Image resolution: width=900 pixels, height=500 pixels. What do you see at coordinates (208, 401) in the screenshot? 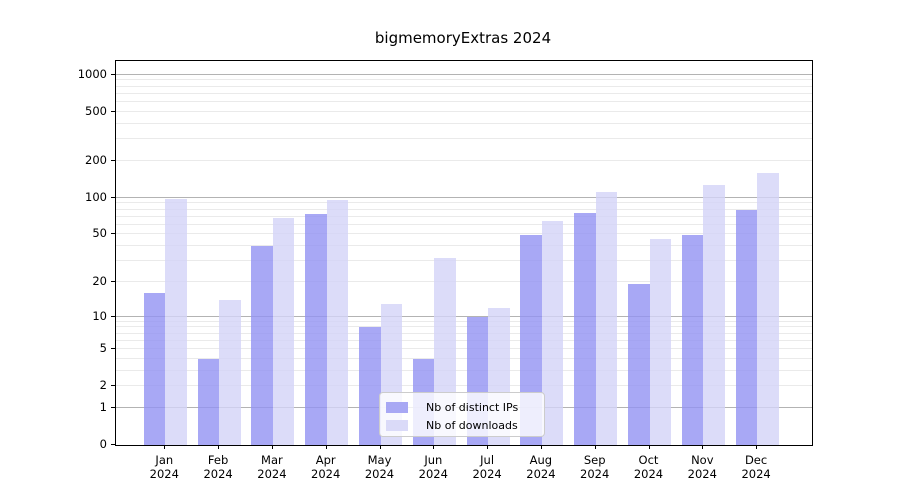
I see `bar-ips-feb` at bounding box center [208, 401].